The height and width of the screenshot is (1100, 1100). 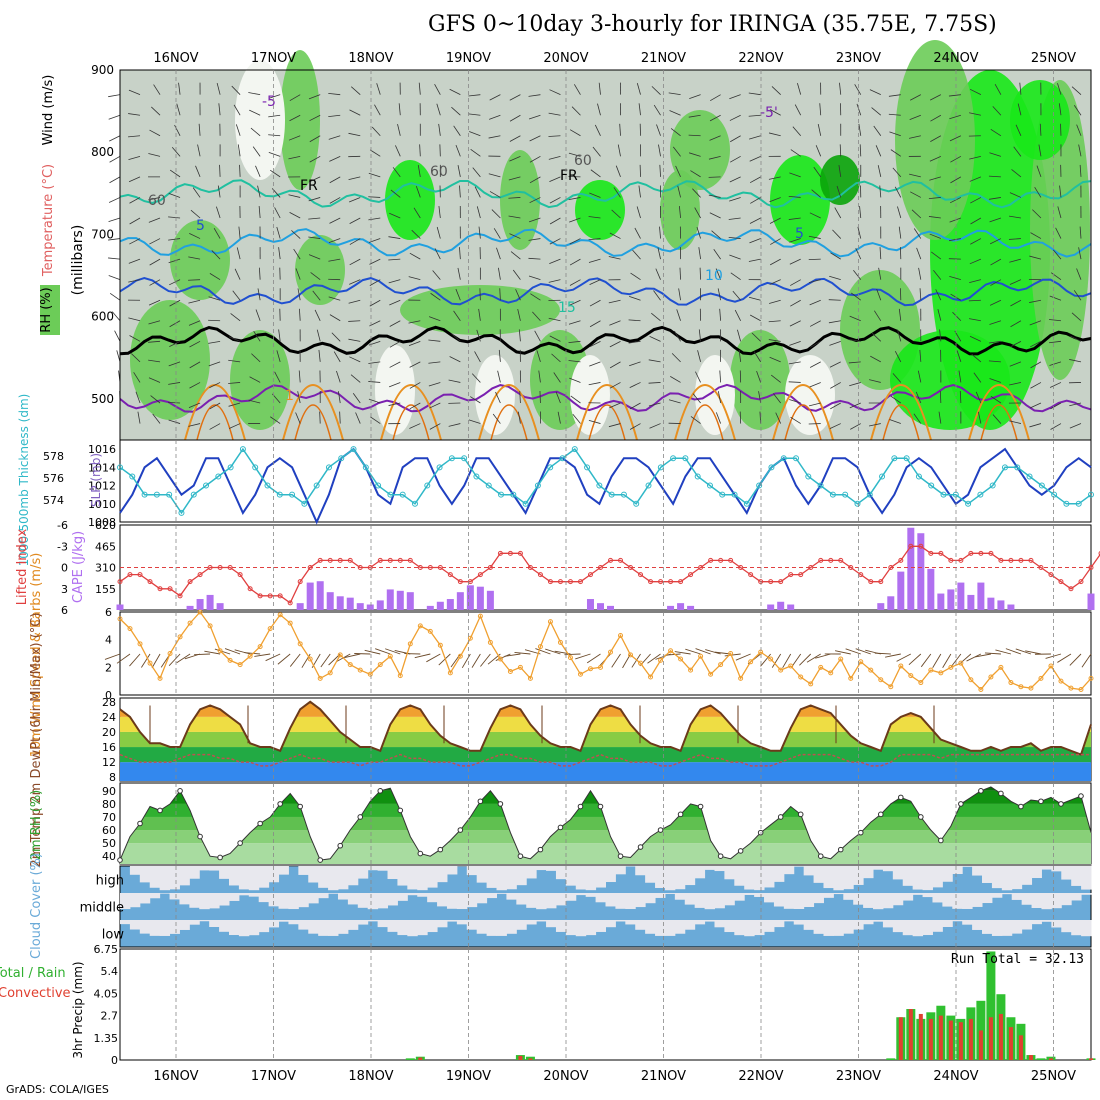 I want to click on cloud-axis-title: Cloud Cover (%), so click(x=36, y=906).